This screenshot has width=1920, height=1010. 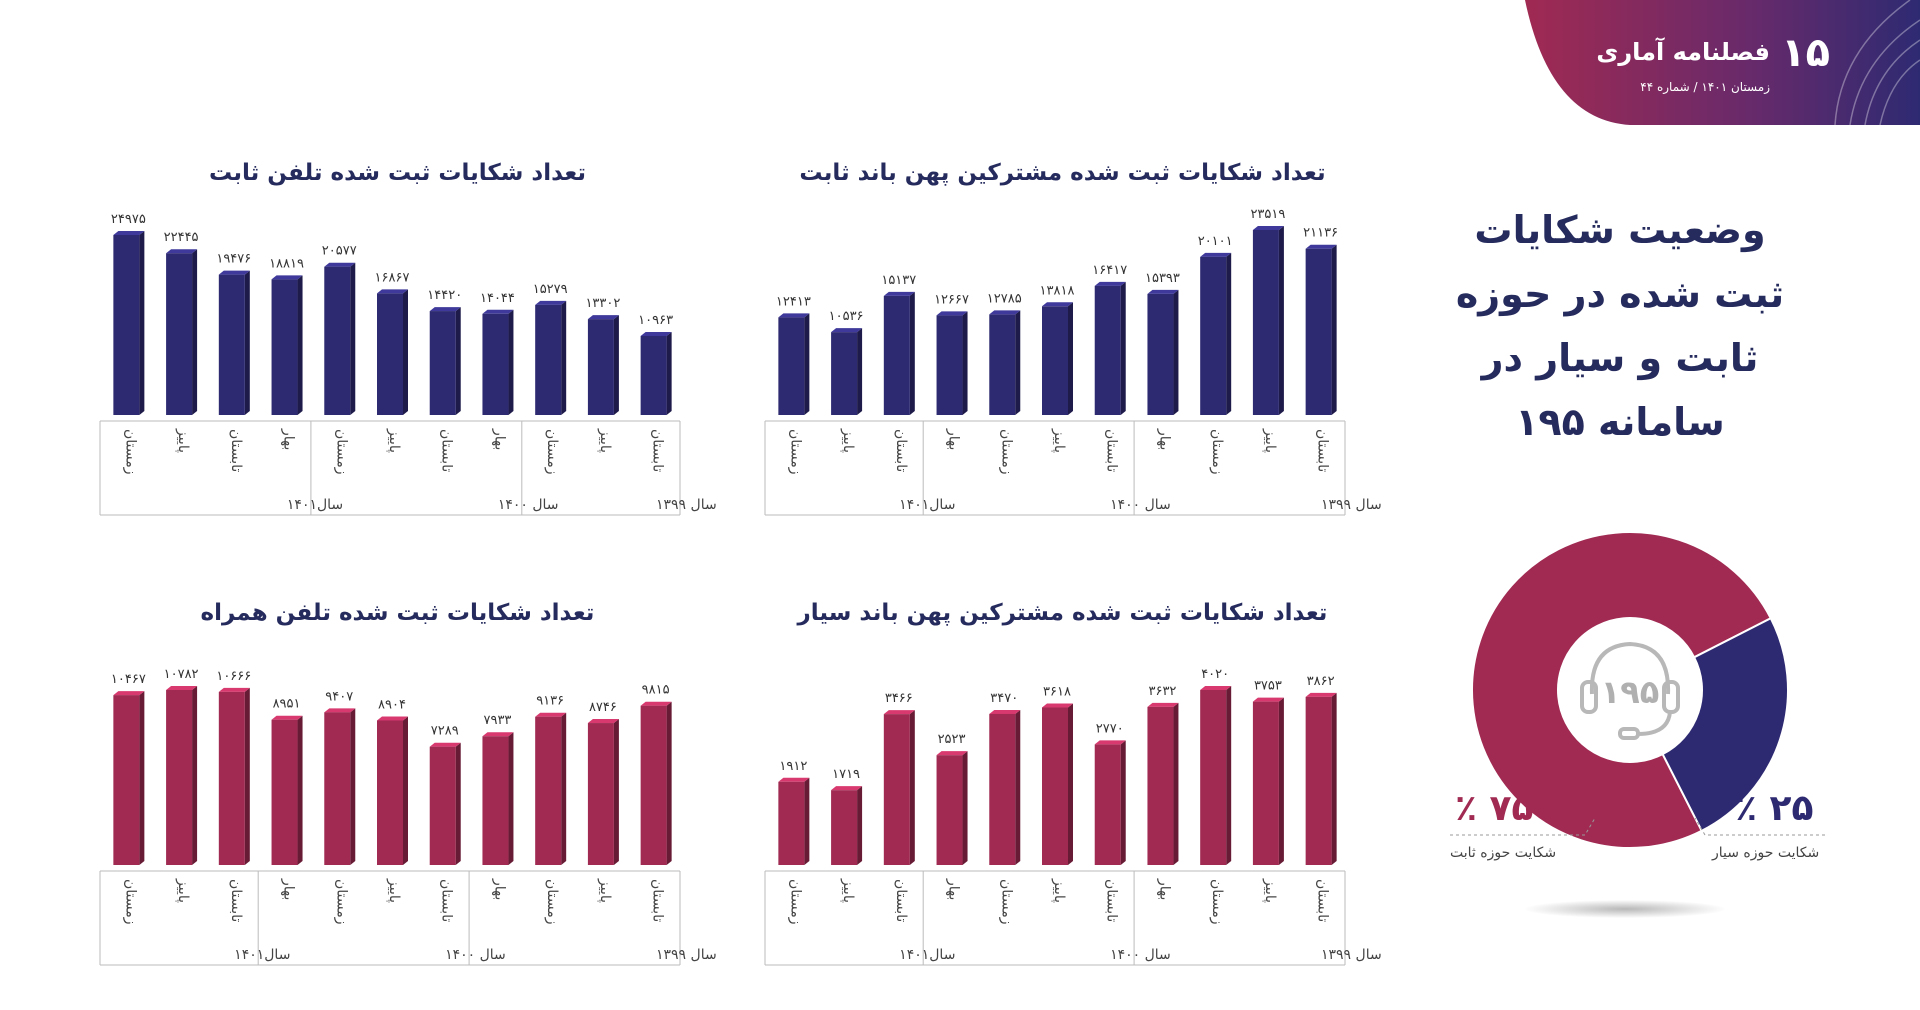 What do you see at coordinates (499, 439) in the screenshot?
I see `category-label: بهار` at bounding box center [499, 439].